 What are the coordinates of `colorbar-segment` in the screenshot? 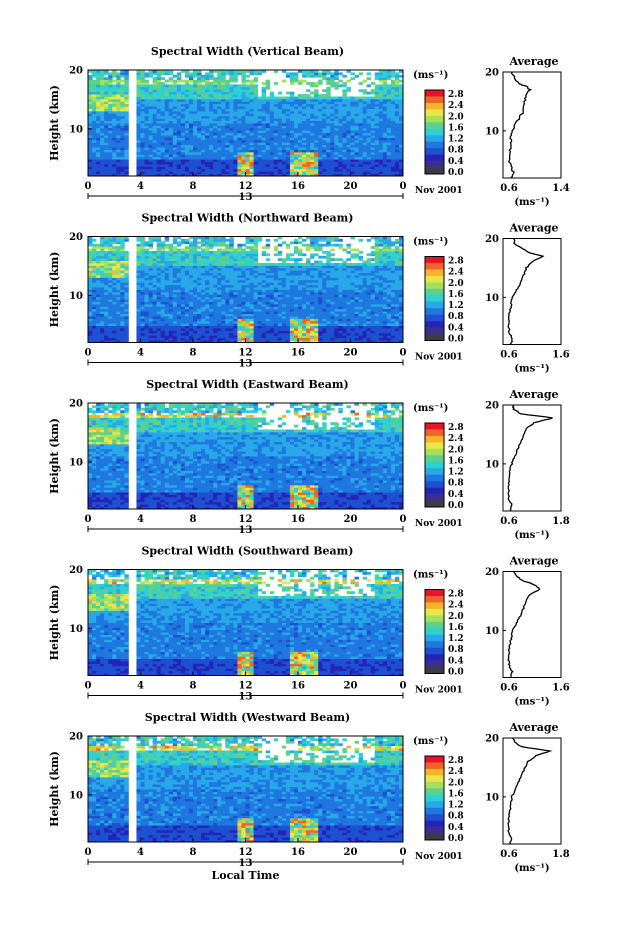 It's located at (434, 158).